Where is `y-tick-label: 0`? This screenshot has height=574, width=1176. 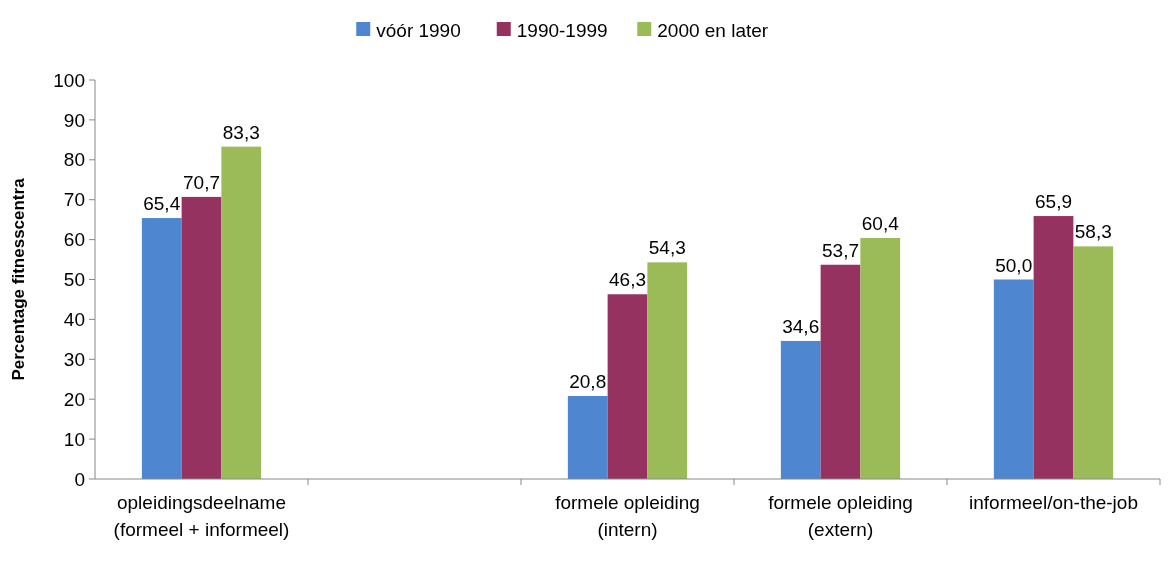
y-tick-label: 0 is located at coordinates (79, 479).